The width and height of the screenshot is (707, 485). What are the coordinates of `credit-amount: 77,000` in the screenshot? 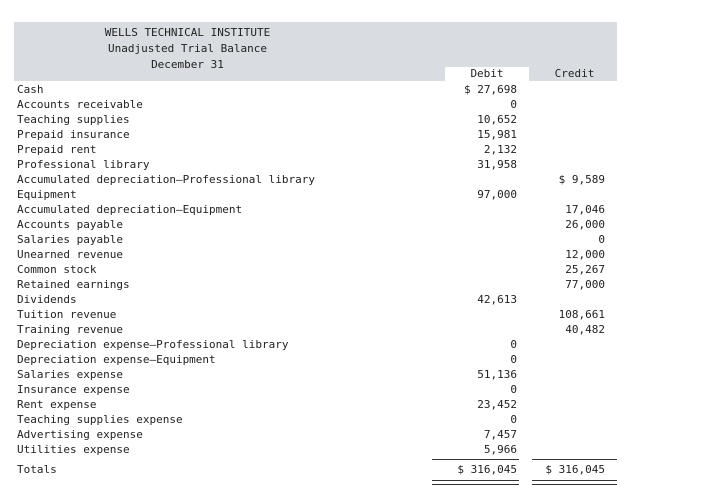 It's located at (585, 284).